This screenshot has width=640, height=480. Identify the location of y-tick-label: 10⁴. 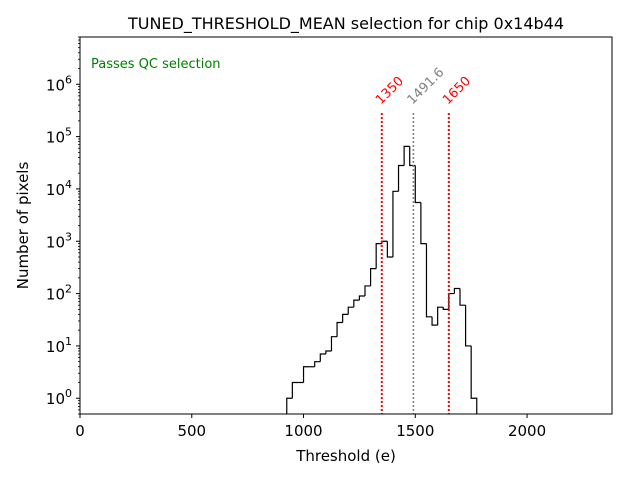
(59, 188).